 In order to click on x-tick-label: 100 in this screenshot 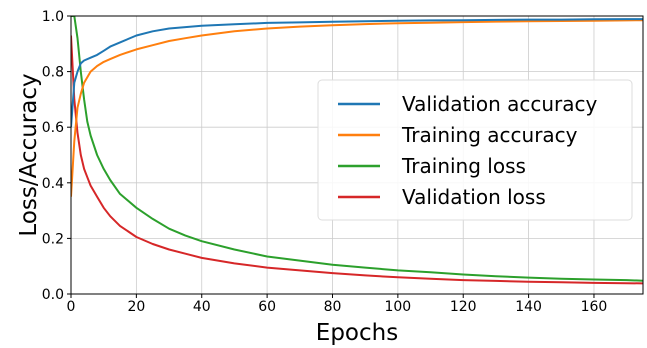, I will do `click(397, 307)`.